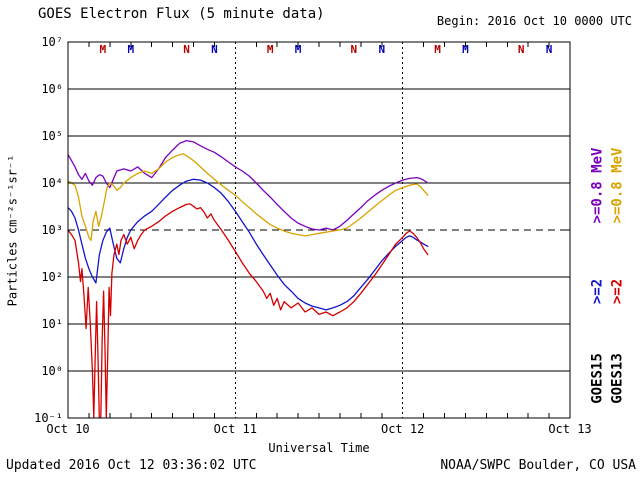  I want to click on marker-M-29h: M, so click(270, 49).